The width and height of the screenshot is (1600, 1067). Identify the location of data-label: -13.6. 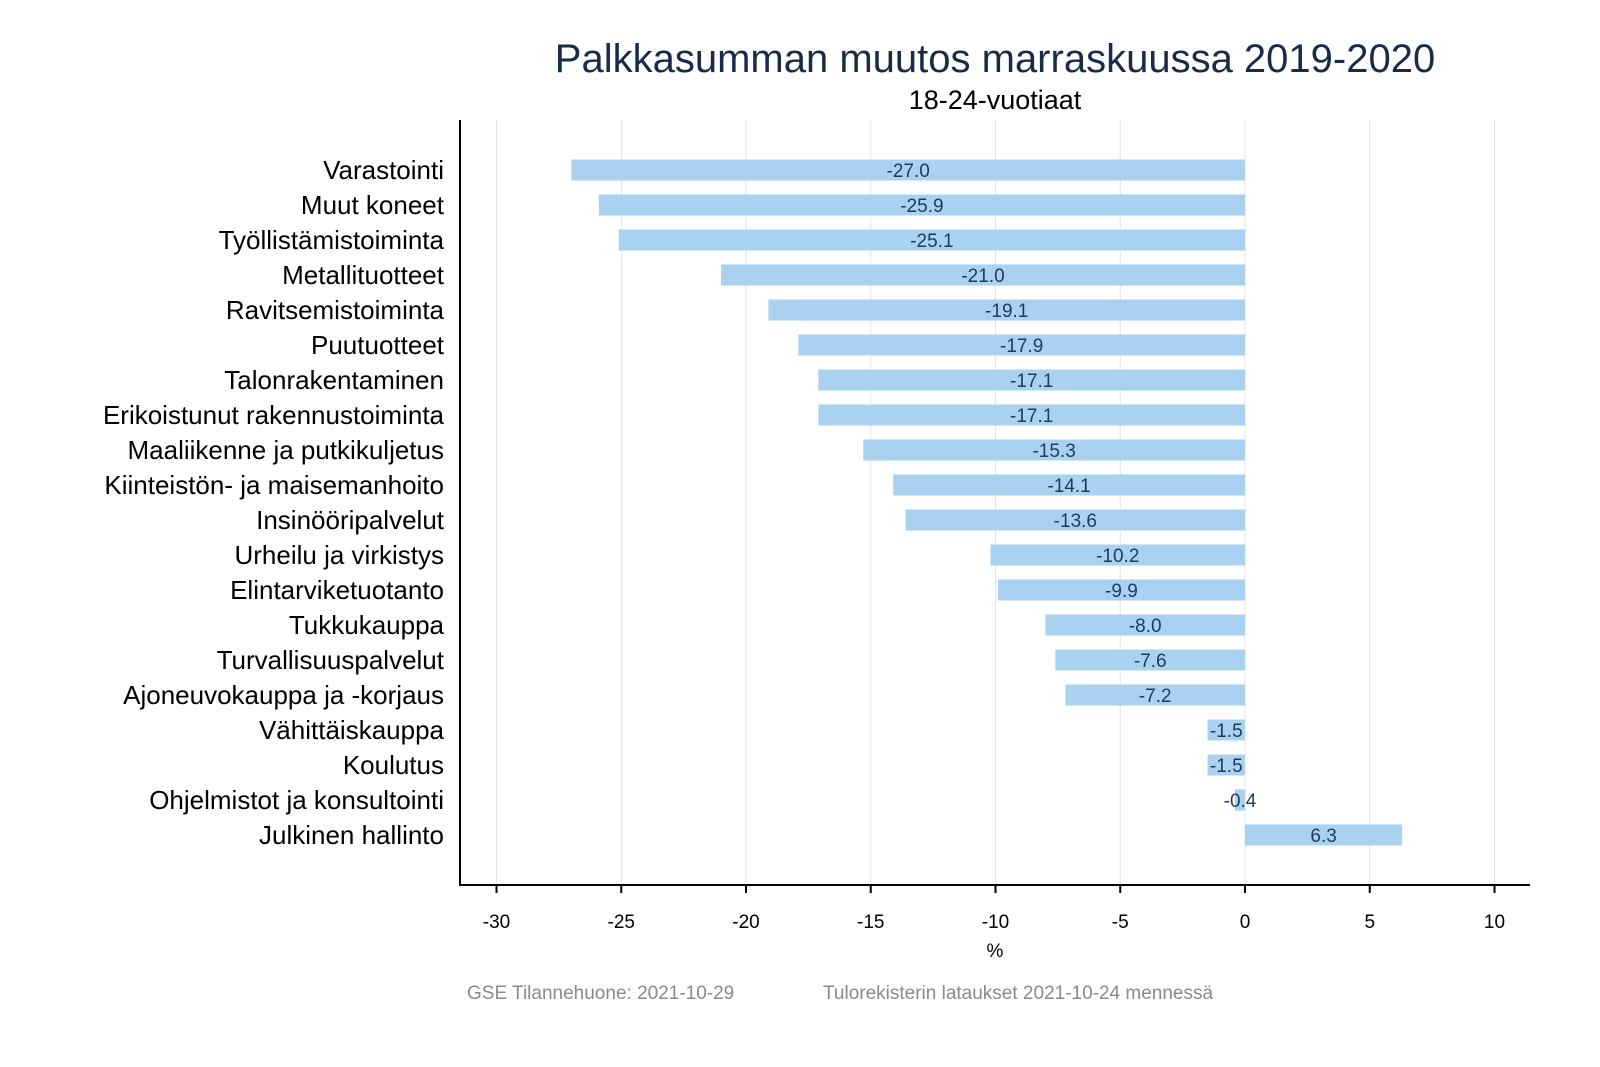
(1075, 521).